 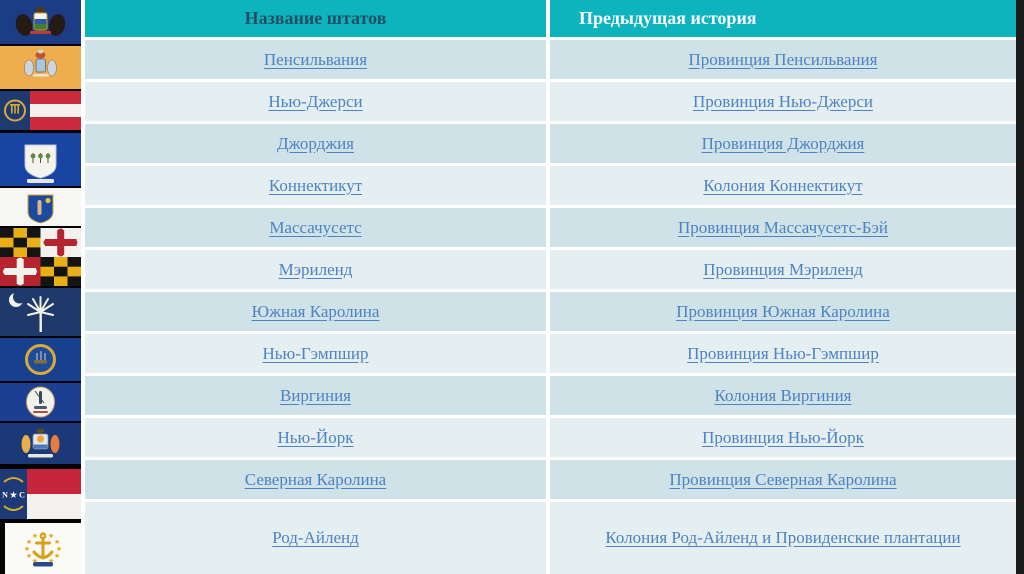 I want to click on south-carolina-flag, so click(x=40, y=312).